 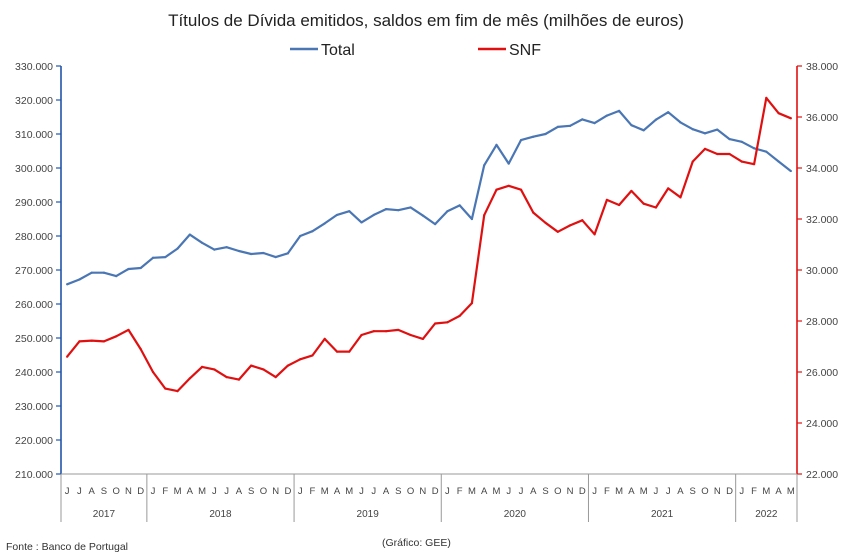 I want to click on source-note: Fonte : Banco de Portugal, so click(x=67, y=547).